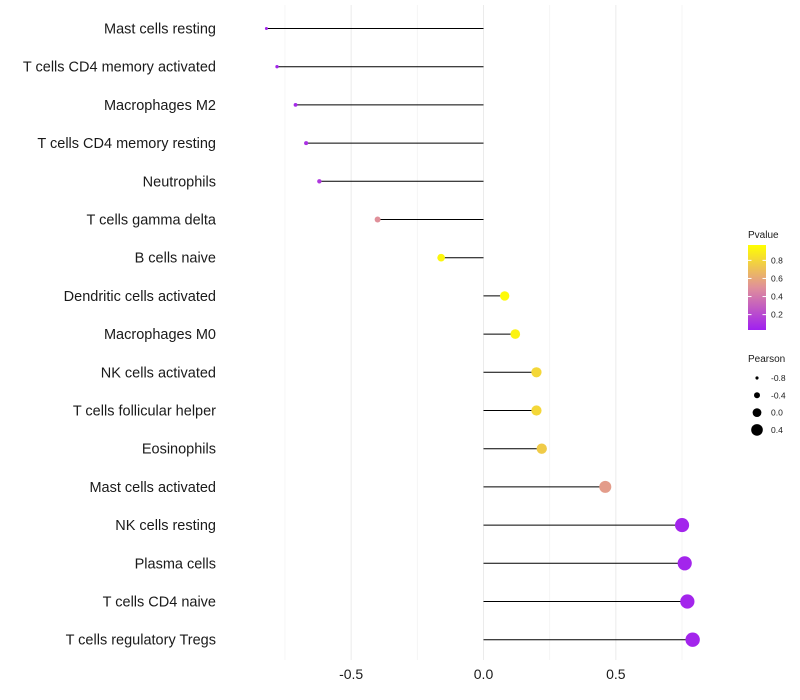 This screenshot has height=700, width=800. I want to click on colorbar-tick-label: 0.2, so click(777, 315).